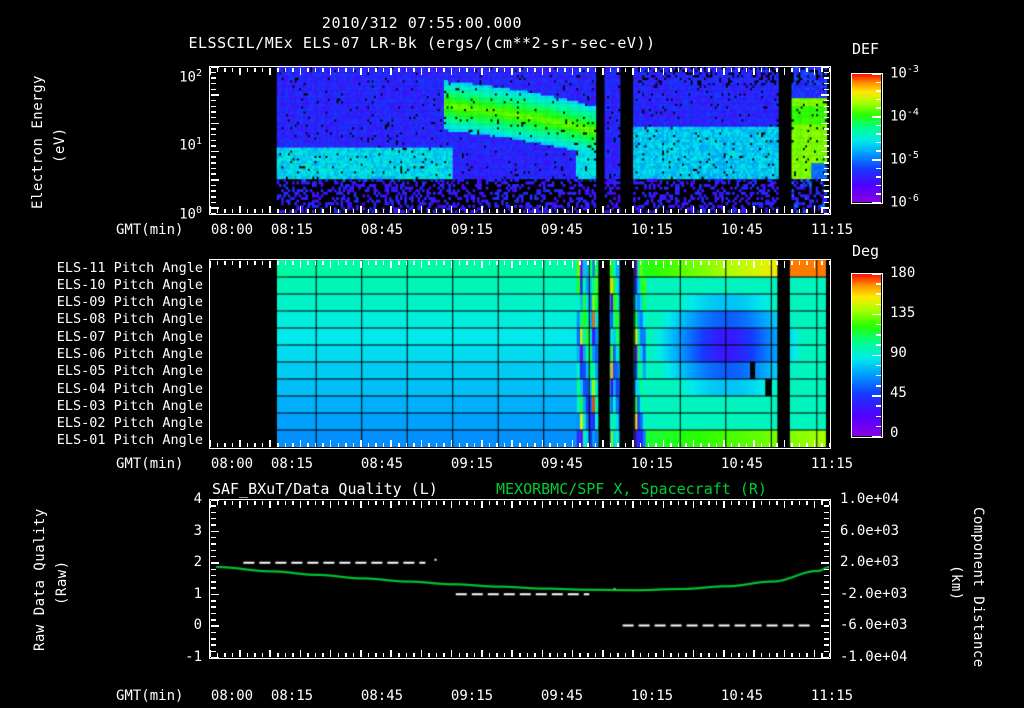 Image resolution: width=1024 pixels, height=708 pixels. Describe the element at coordinates (129, 336) in the screenshot. I see `pitch-angle-row-label: ELS-07 Pitch Angle` at that location.